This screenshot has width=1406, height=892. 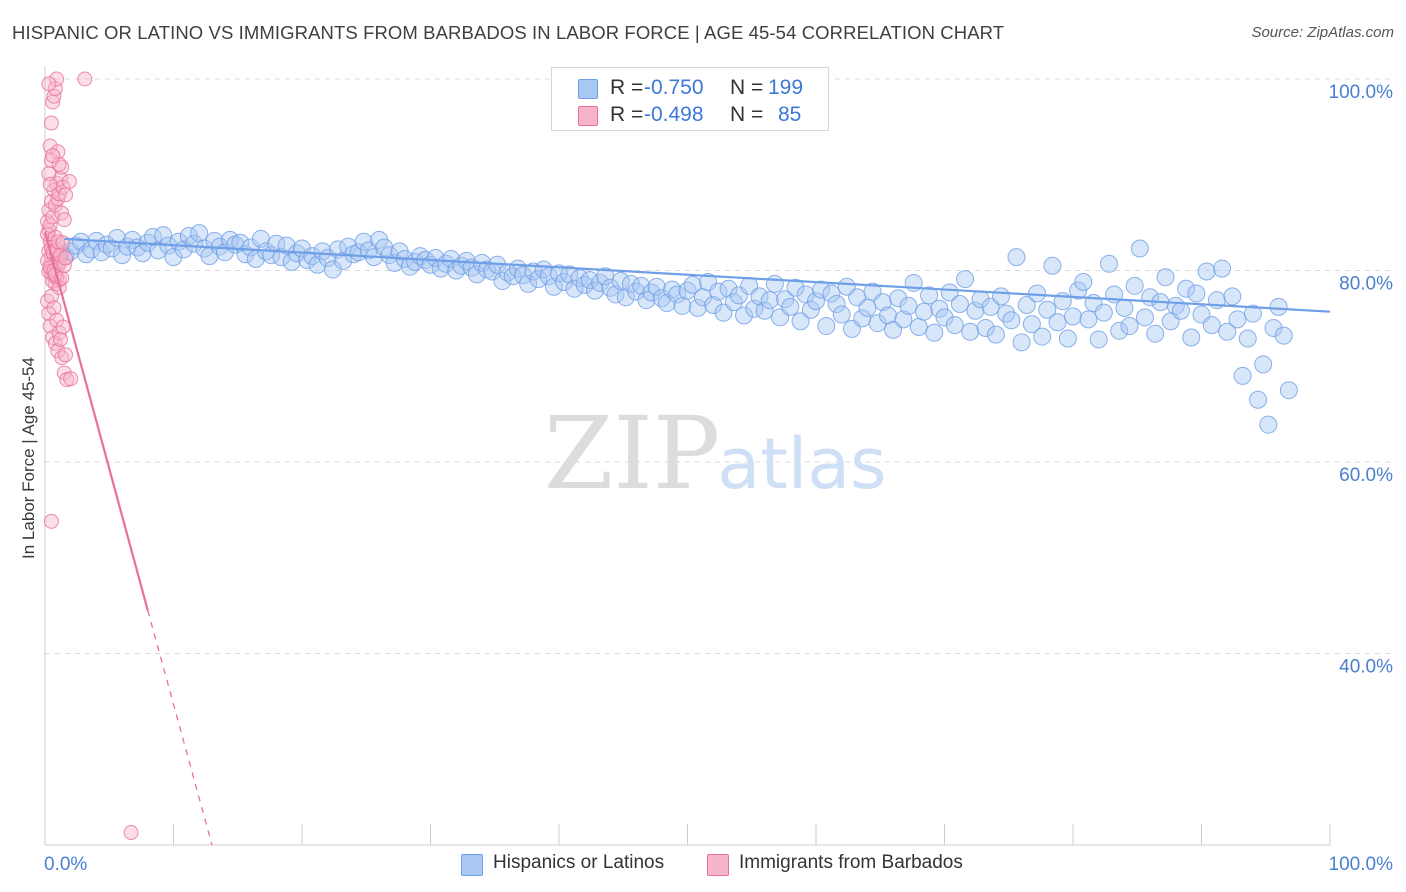 I want to click on y-tick-label: 100.0%, so click(x=1361, y=92).